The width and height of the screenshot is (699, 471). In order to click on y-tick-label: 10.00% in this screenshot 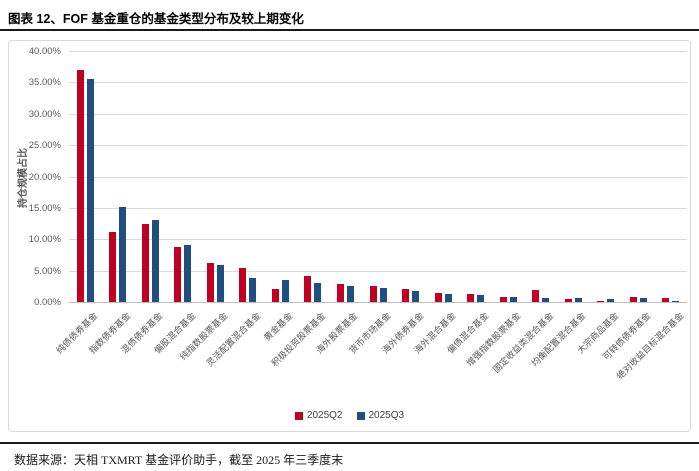, I will do `click(44, 240)`.